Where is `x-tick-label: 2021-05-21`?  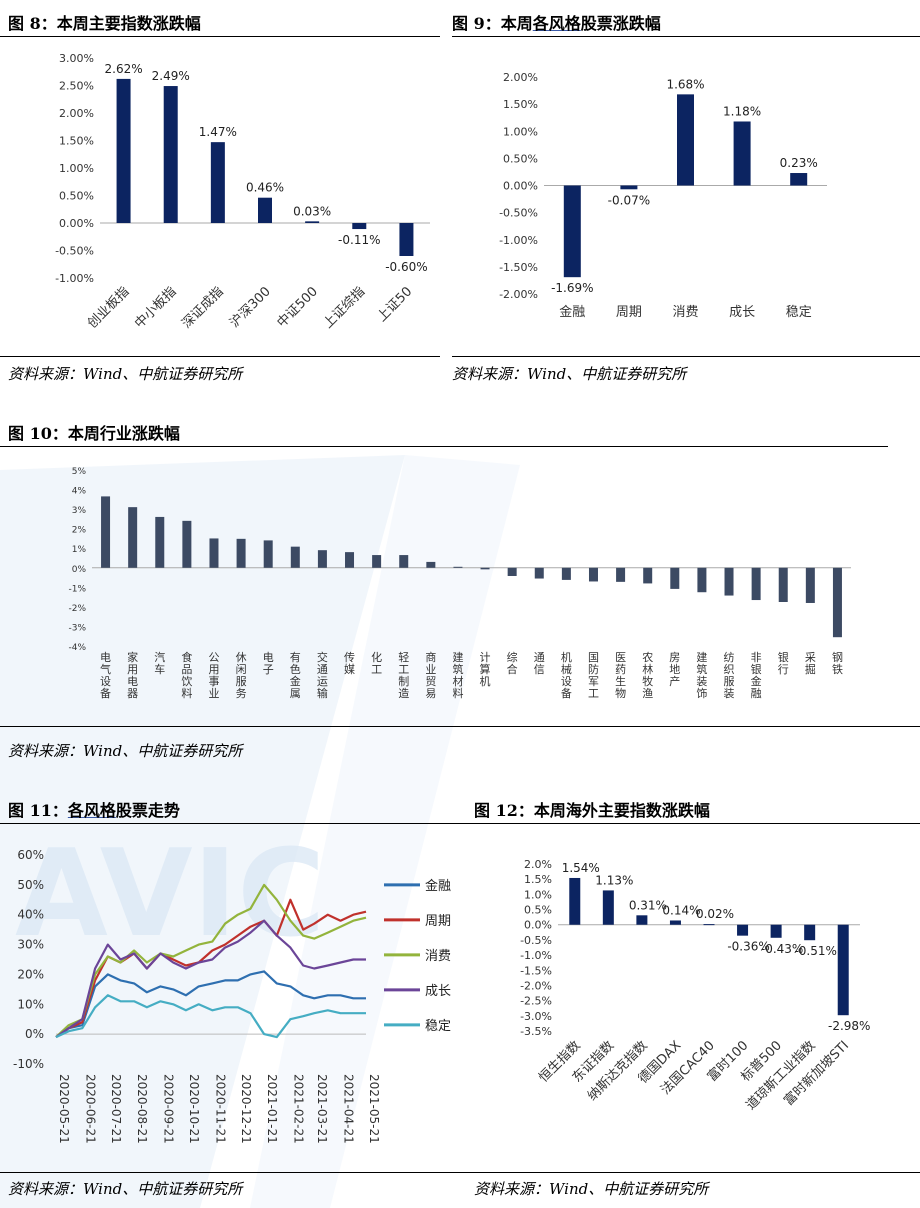
x-tick-label: 2021-05-21 is located at coordinates (374, 1109).